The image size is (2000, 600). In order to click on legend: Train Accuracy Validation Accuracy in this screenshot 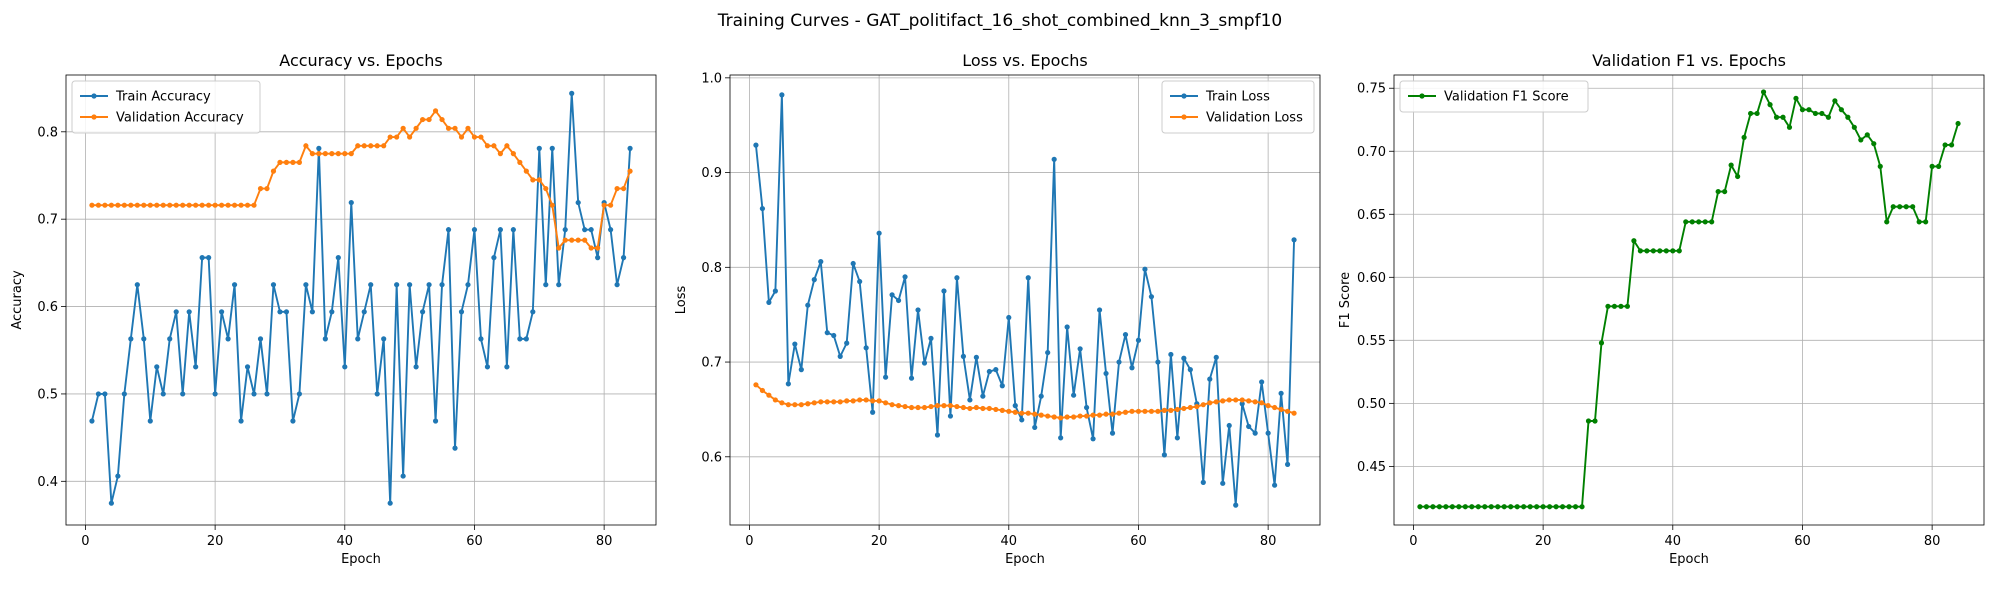, I will do `click(166, 107)`.